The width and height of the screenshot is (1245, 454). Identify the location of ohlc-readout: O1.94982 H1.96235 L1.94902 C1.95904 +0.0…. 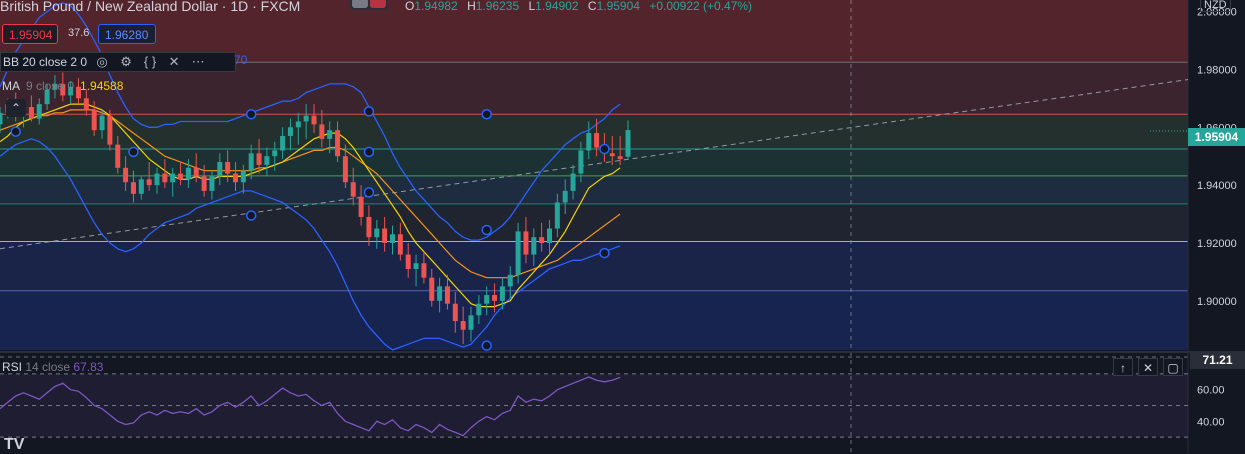
(581, 6).